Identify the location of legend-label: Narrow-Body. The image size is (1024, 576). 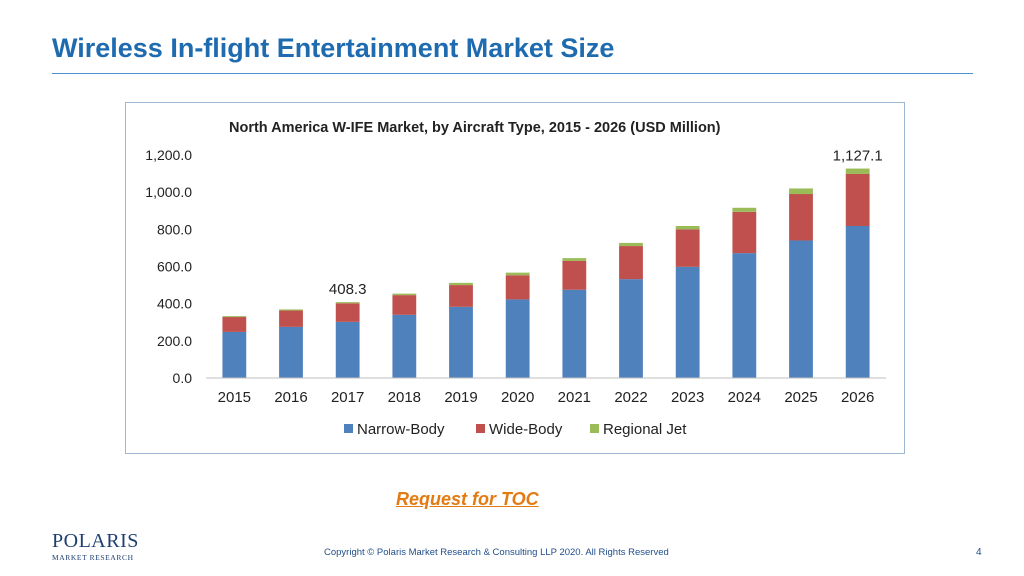
(401, 429).